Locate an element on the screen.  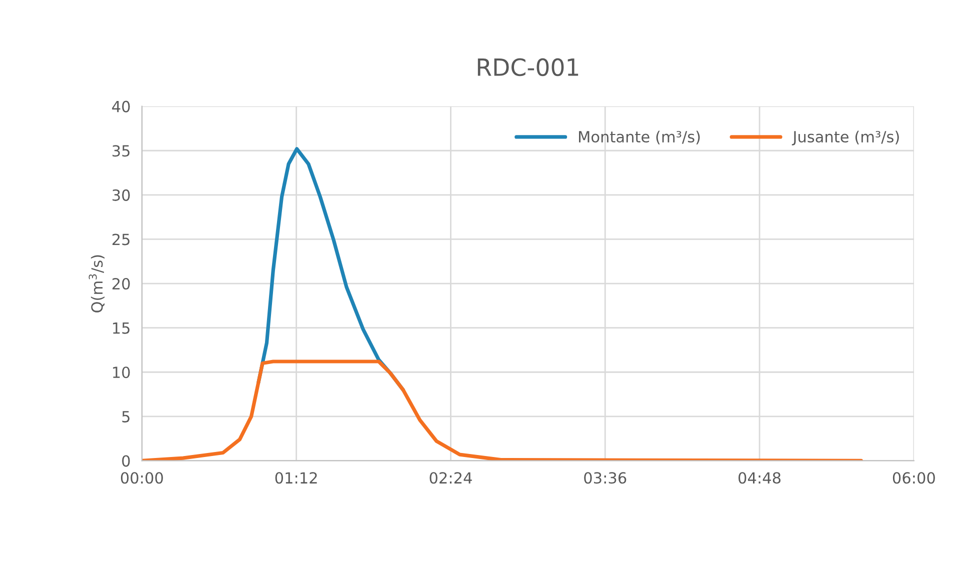
y-tick-label: 30 is located at coordinates (121, 195).